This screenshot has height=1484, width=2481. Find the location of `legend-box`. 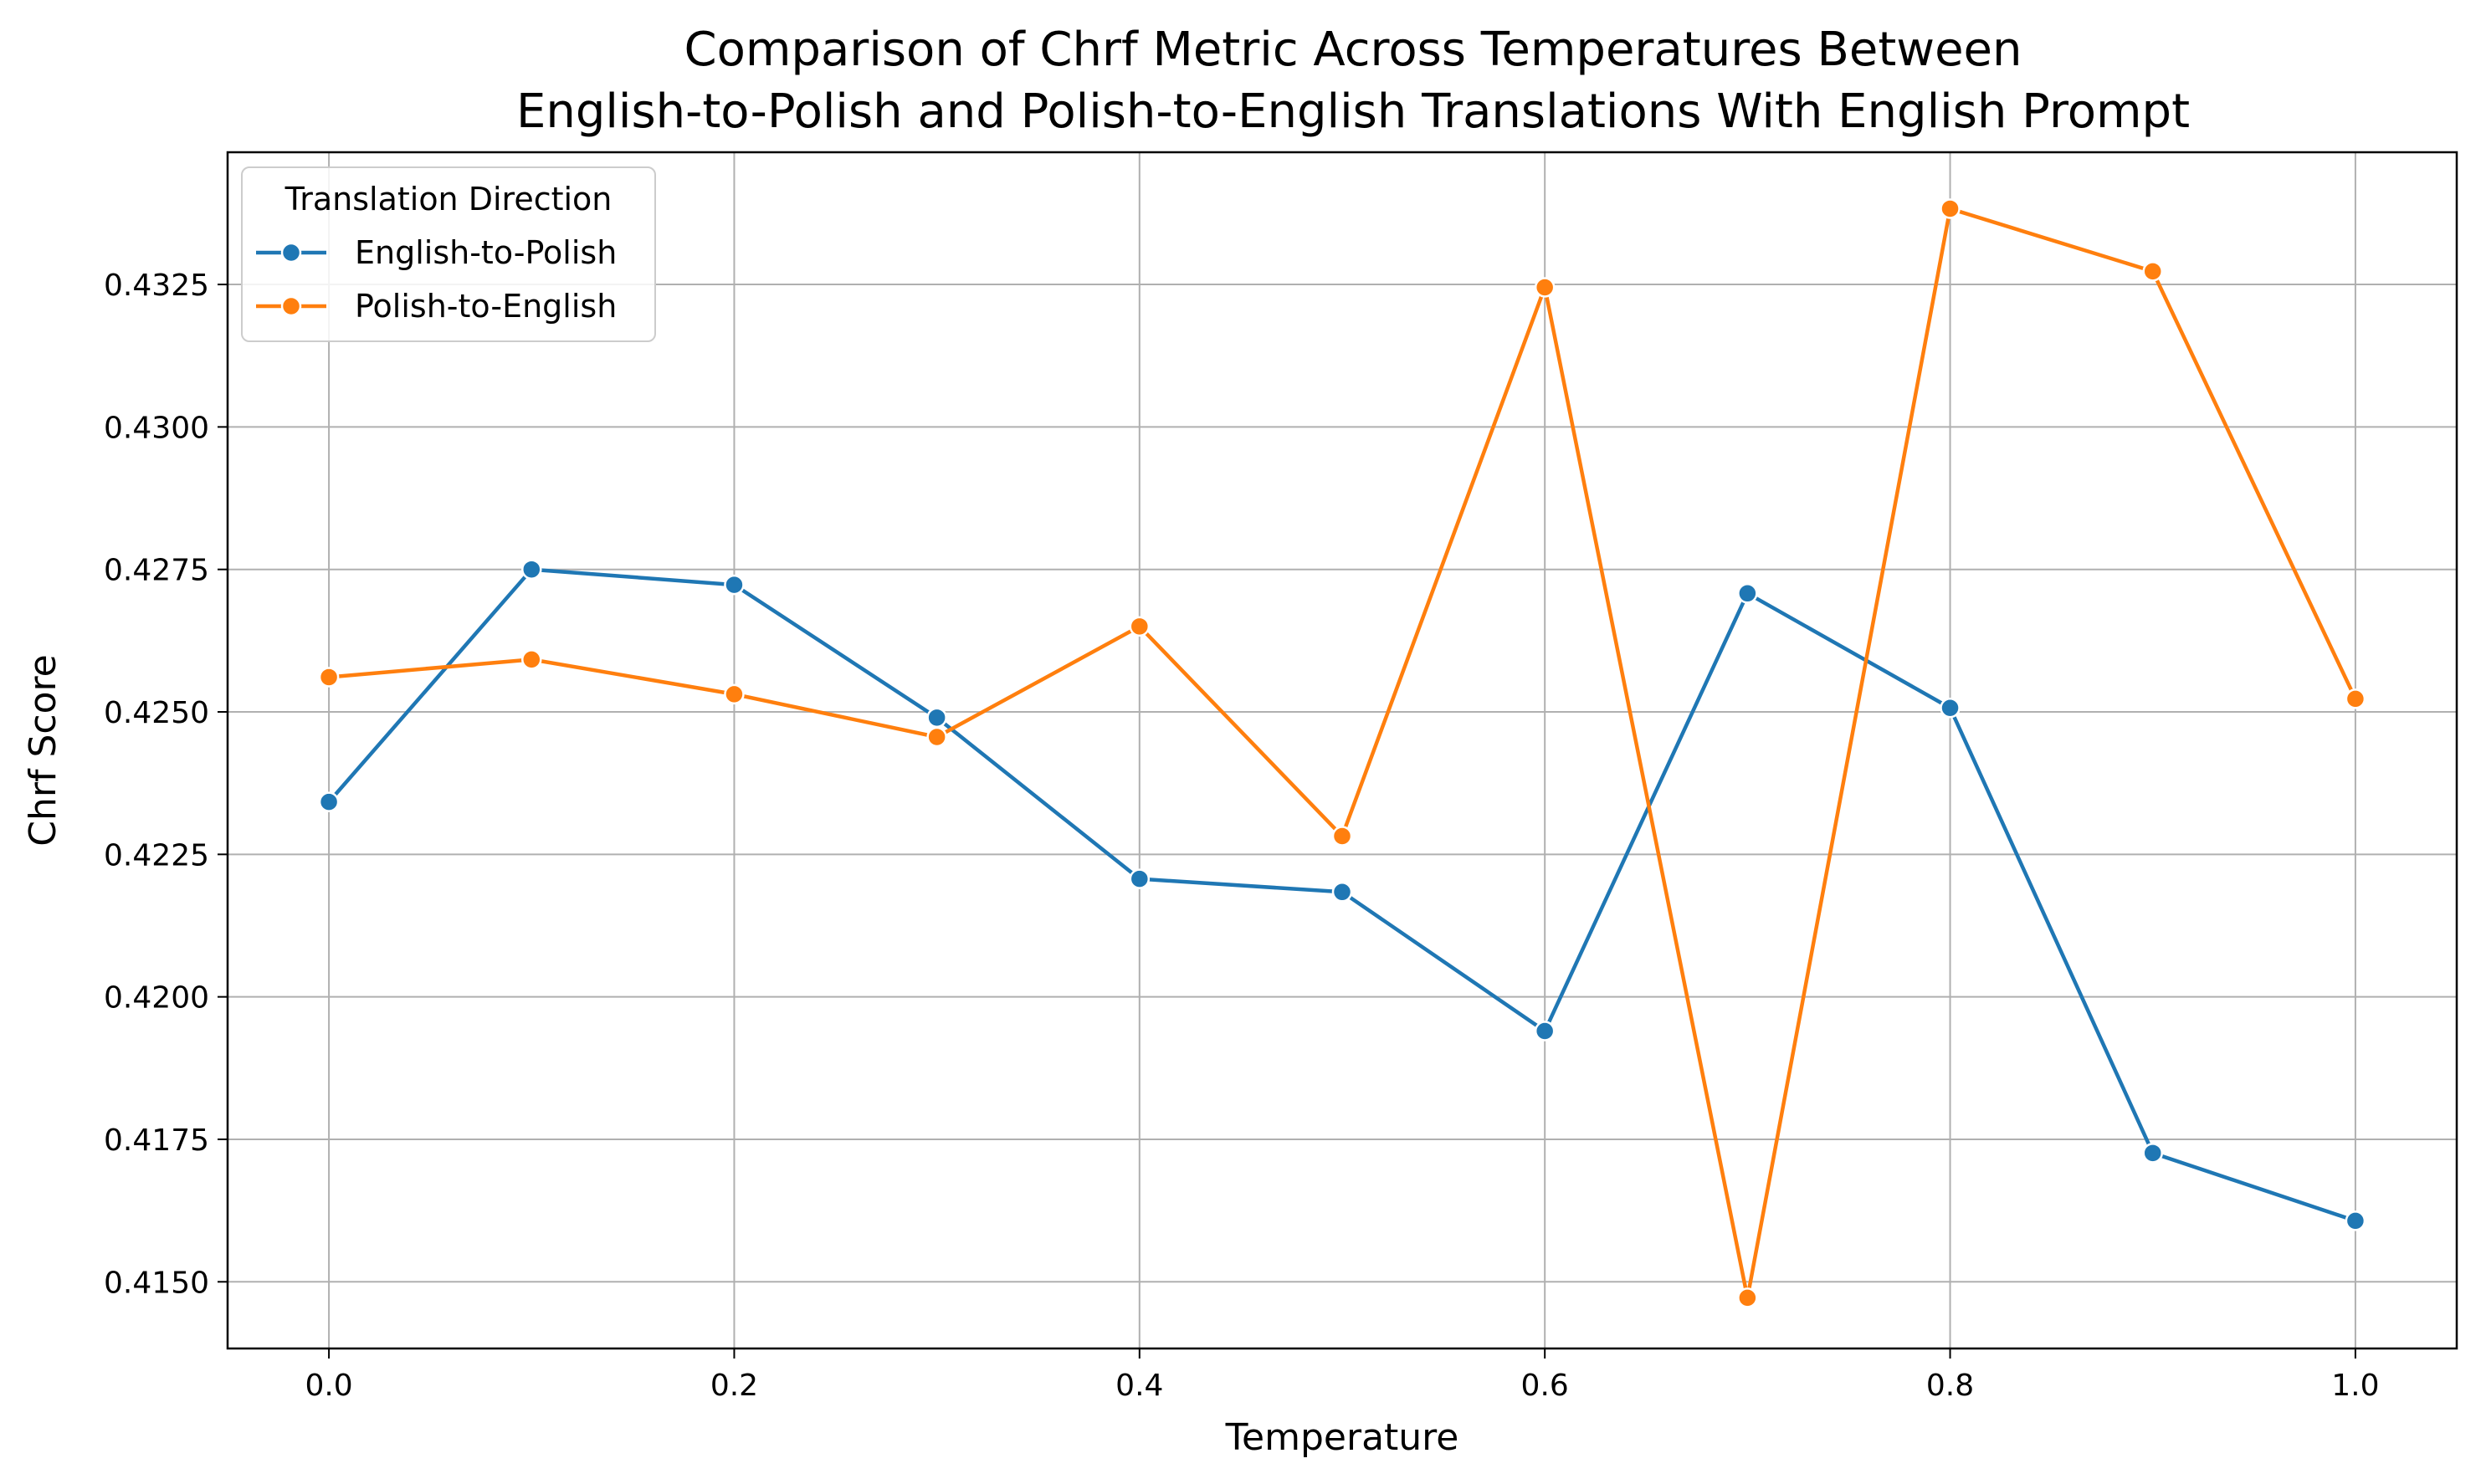

legend-box is located at coordinates (448, 254).